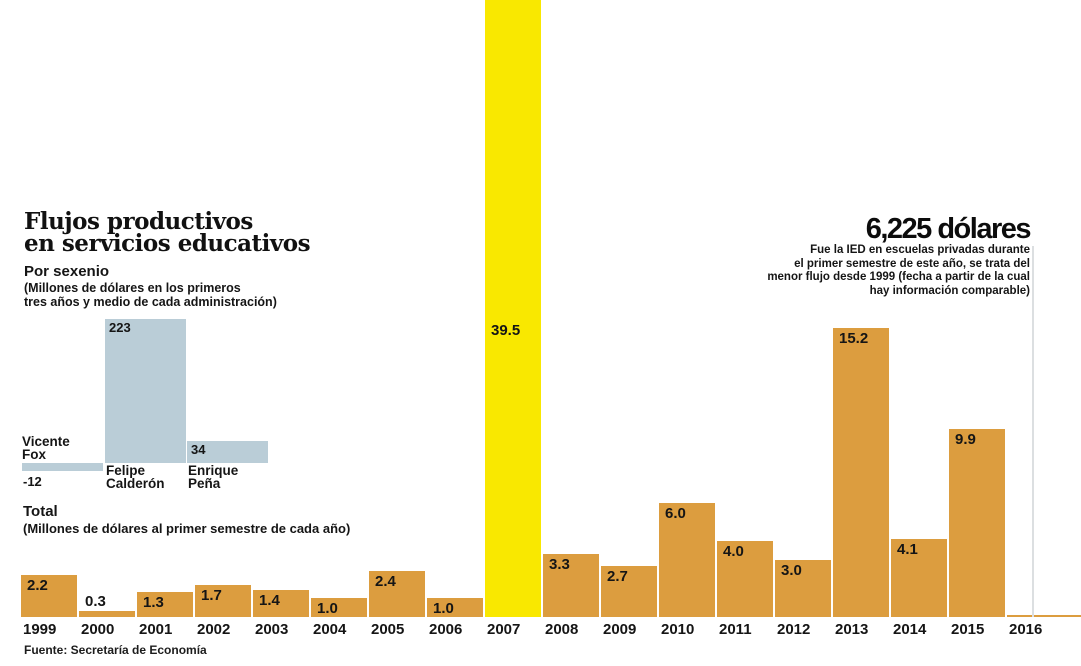 The image size is (1081, 666). What do you see at coordinates (272, 629) in the screenshot?
I see `year-label-2003: 2003` at bounding box center [272, 629].